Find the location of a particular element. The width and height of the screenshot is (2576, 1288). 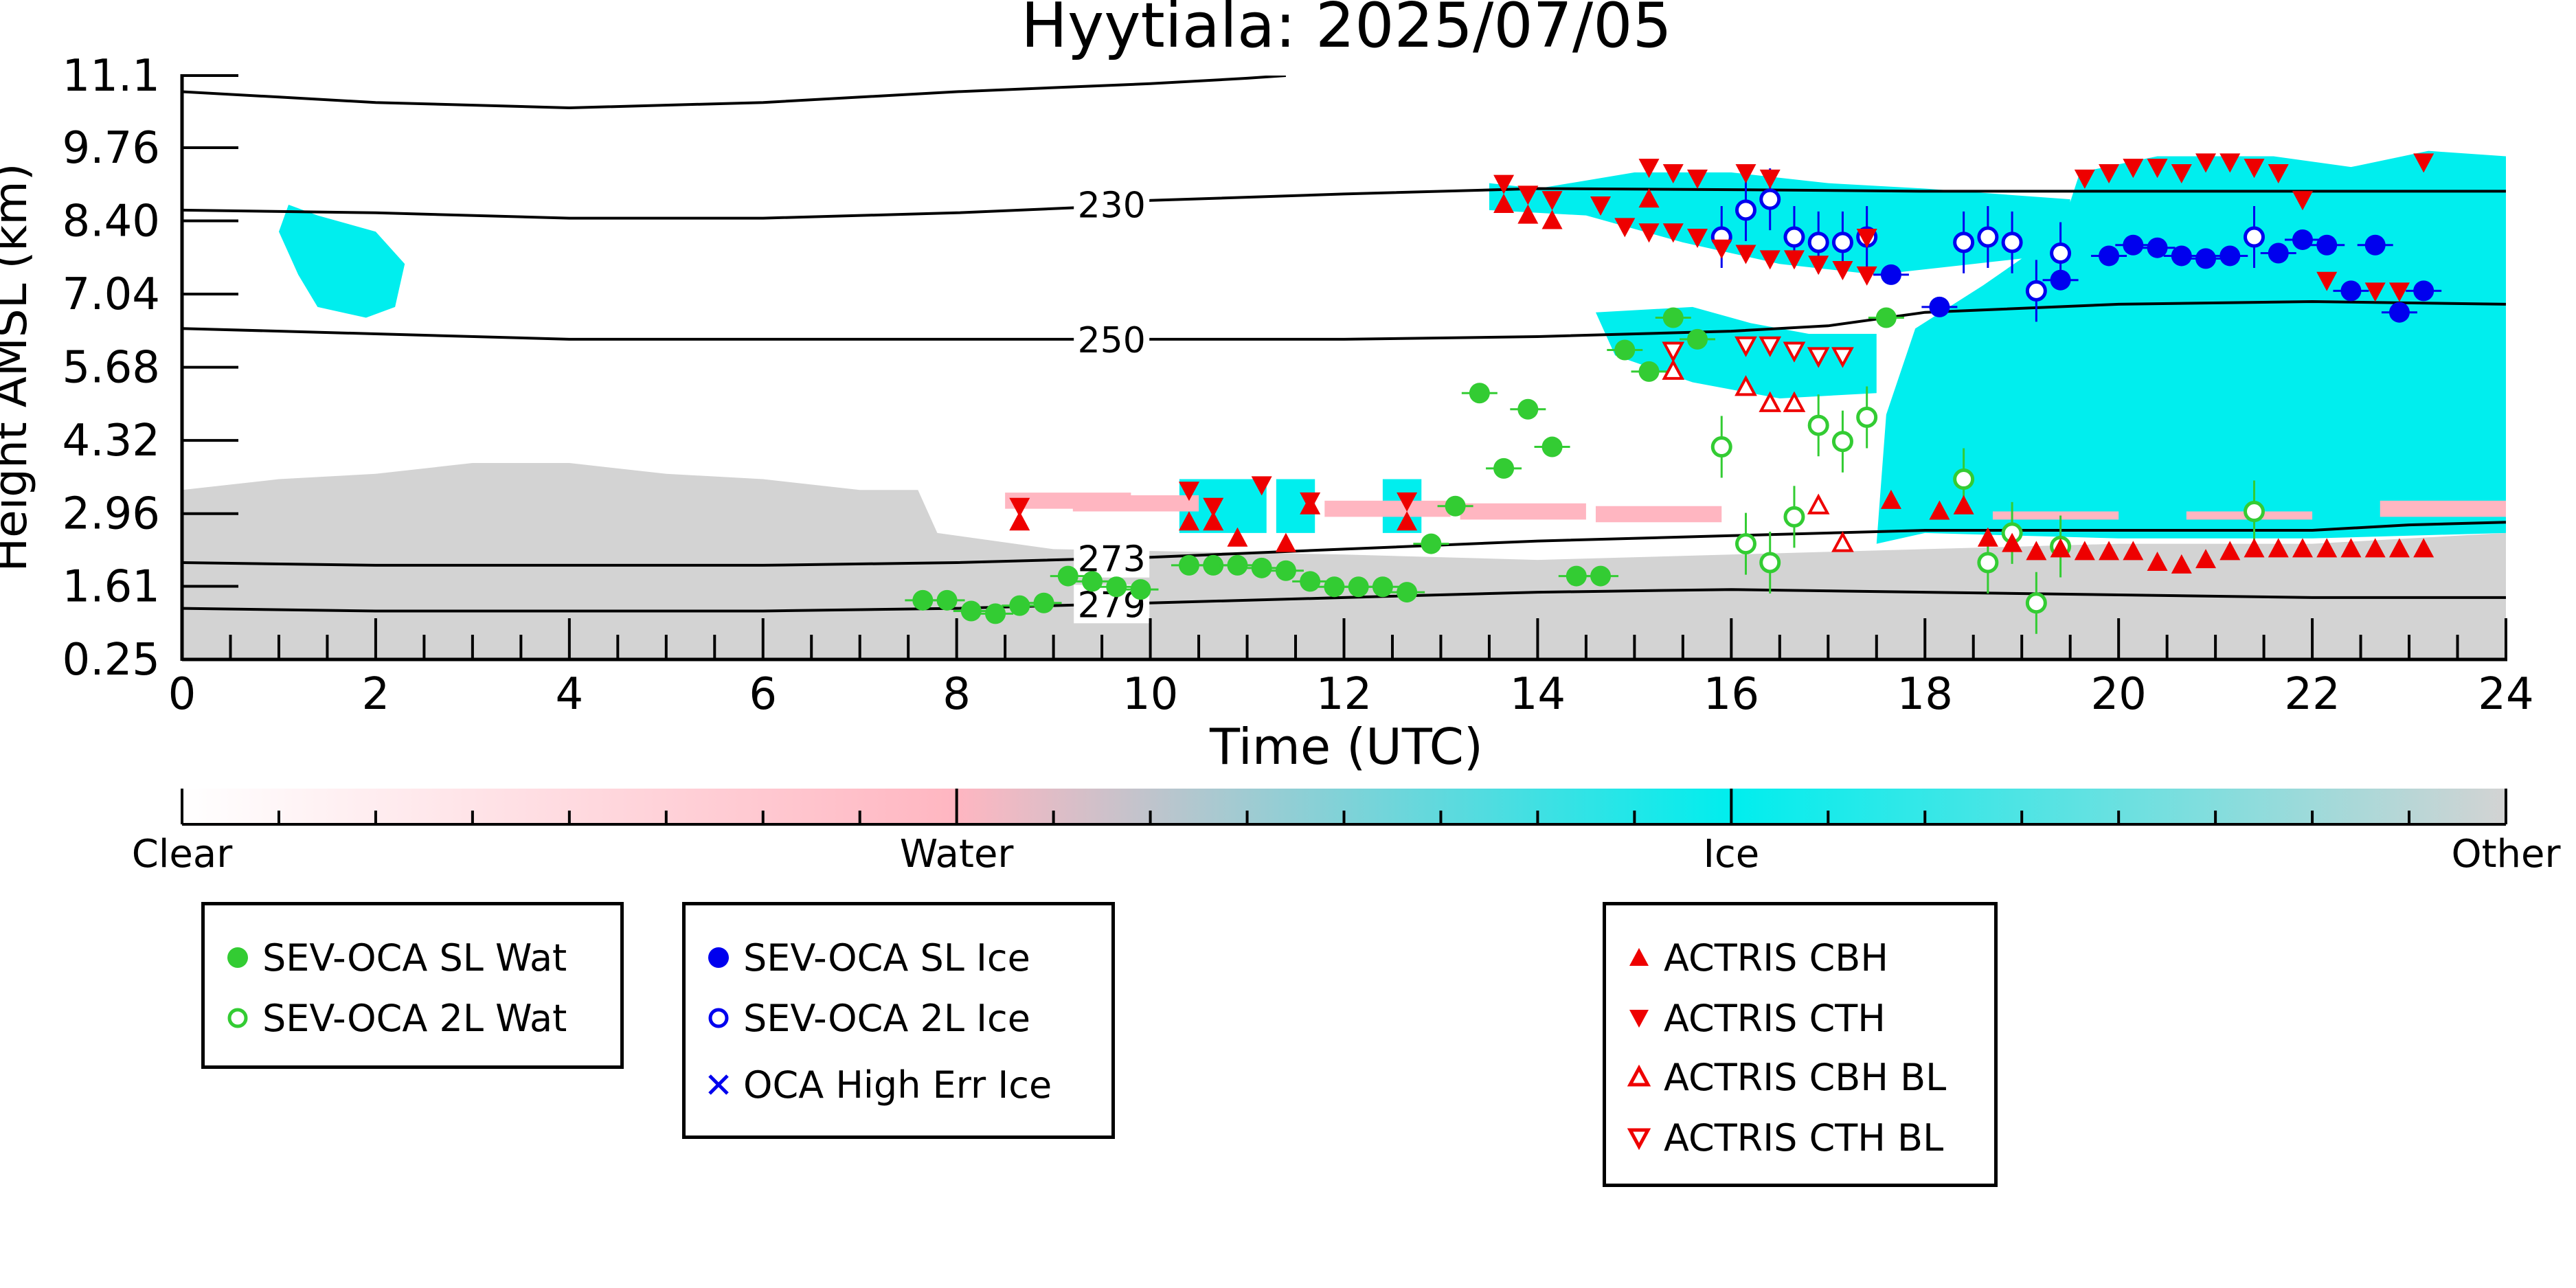

x-tick-label: 10 is located at coordinates (1150, 694).